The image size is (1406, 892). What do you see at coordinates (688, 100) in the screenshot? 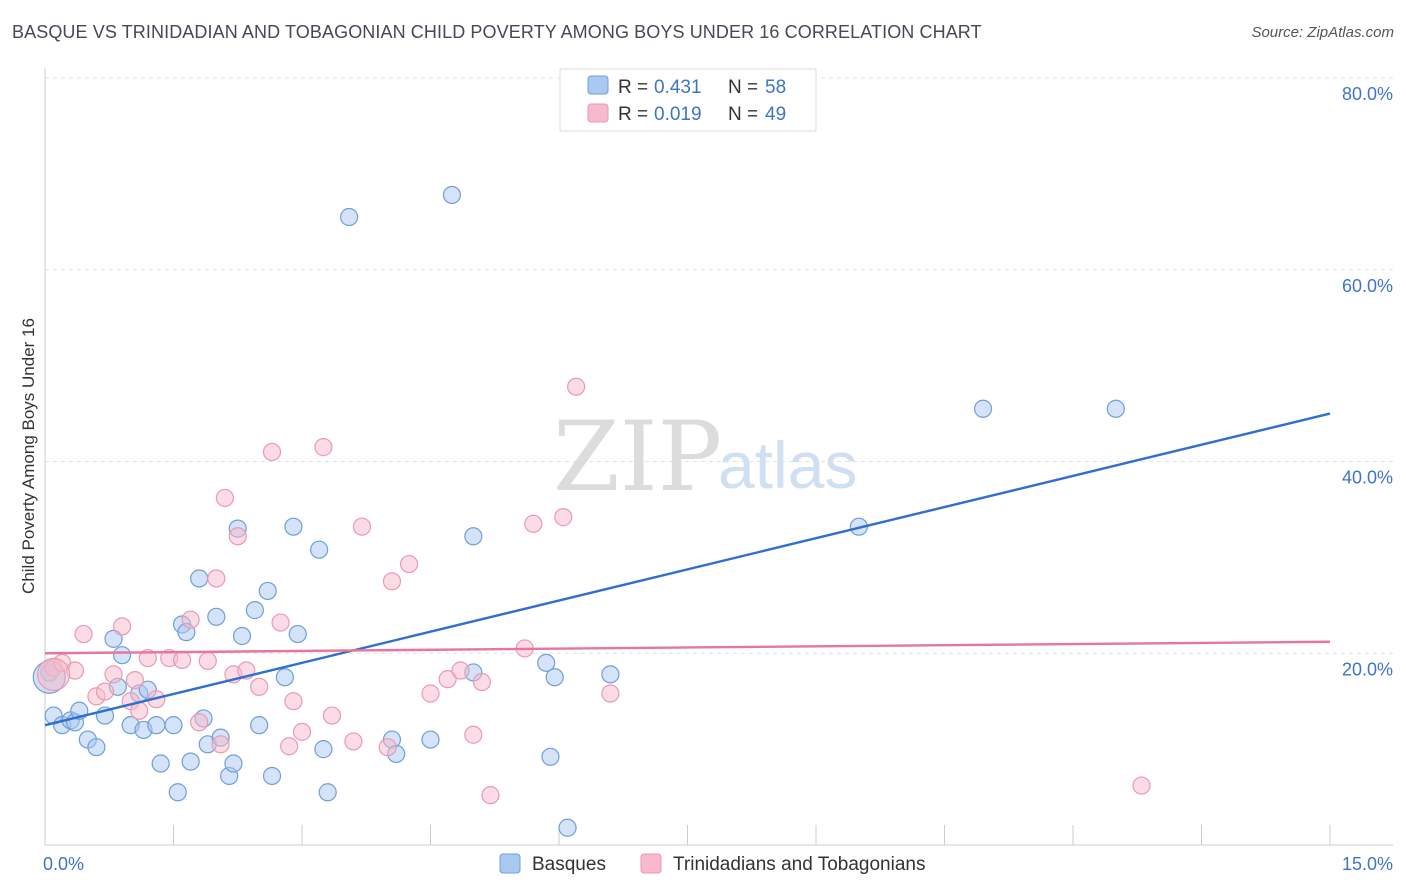
I see `legend: R = 0.431 N = 58 R = 0.019 N = 49` at bounding box center [688, 100].